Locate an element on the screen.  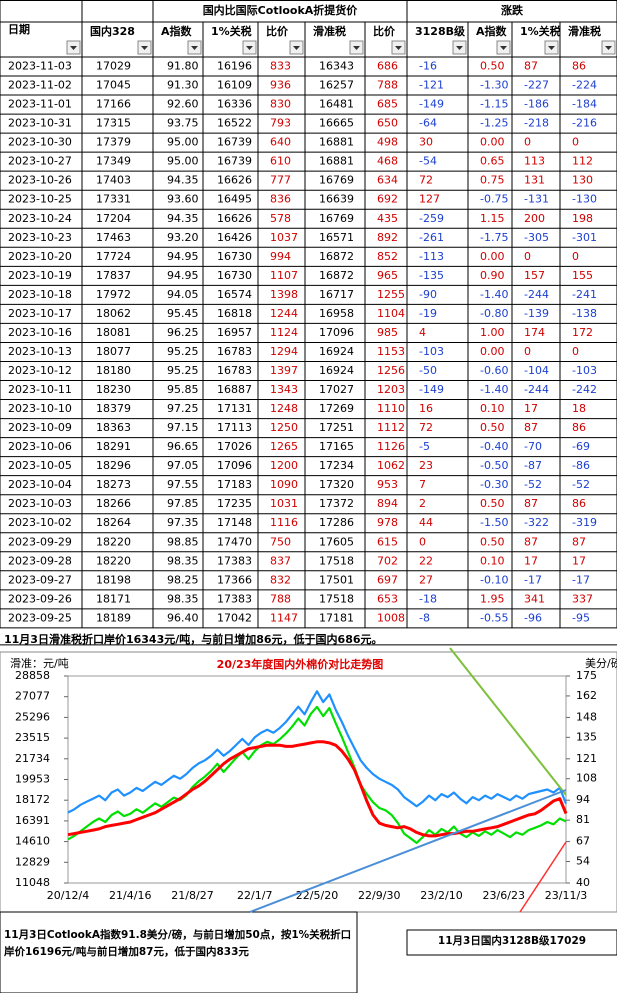
cell: 95.85 is located at coordinates (183, 389).